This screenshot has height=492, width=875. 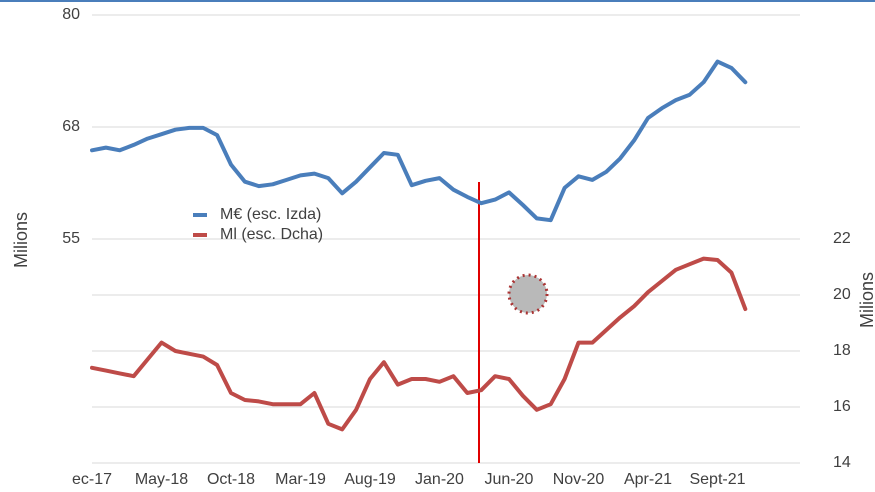 What do you see at coordinates (370, 479) in the screenshot?
I see `x-tick-label: Aug-19` at bounding box center [370, 479].